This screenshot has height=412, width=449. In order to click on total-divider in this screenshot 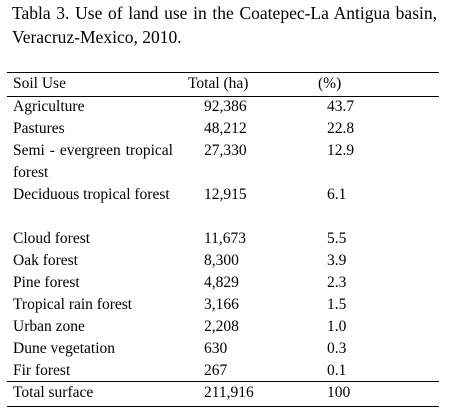, I will do `click(223, 381)`.